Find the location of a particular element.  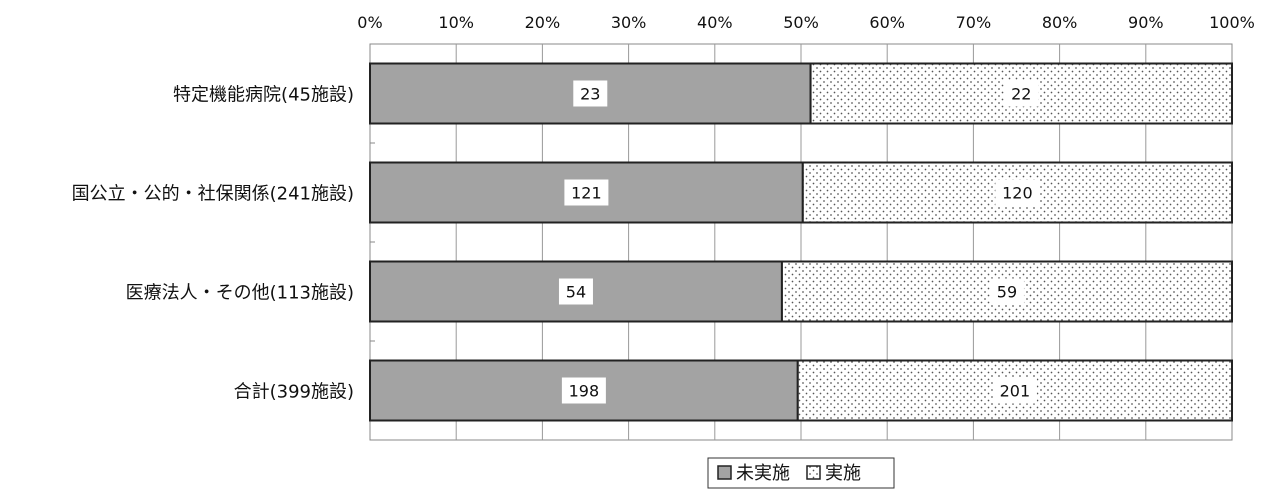

legend-label: 未実施 is located at coordinates (763, 473).